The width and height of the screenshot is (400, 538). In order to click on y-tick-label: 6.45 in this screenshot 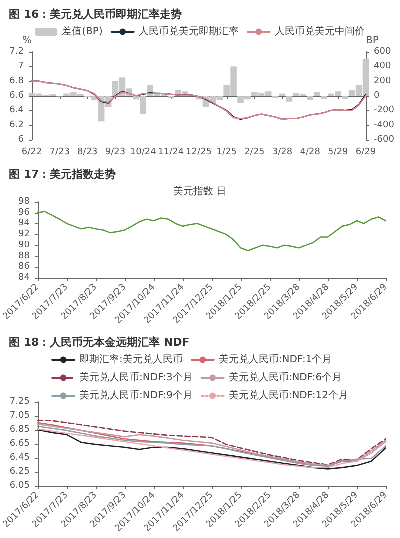, I will do `click(20, 458)`.